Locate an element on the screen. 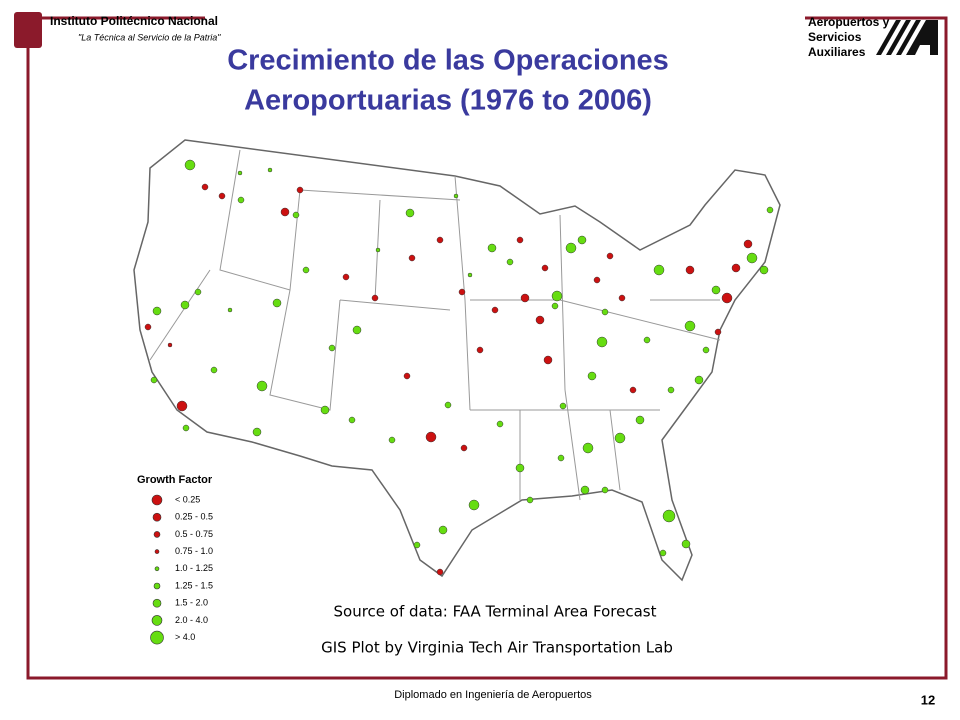 The image size is (960, 720). legend-label: 1.25 - 1.5 is located at coordinates (194, 585).